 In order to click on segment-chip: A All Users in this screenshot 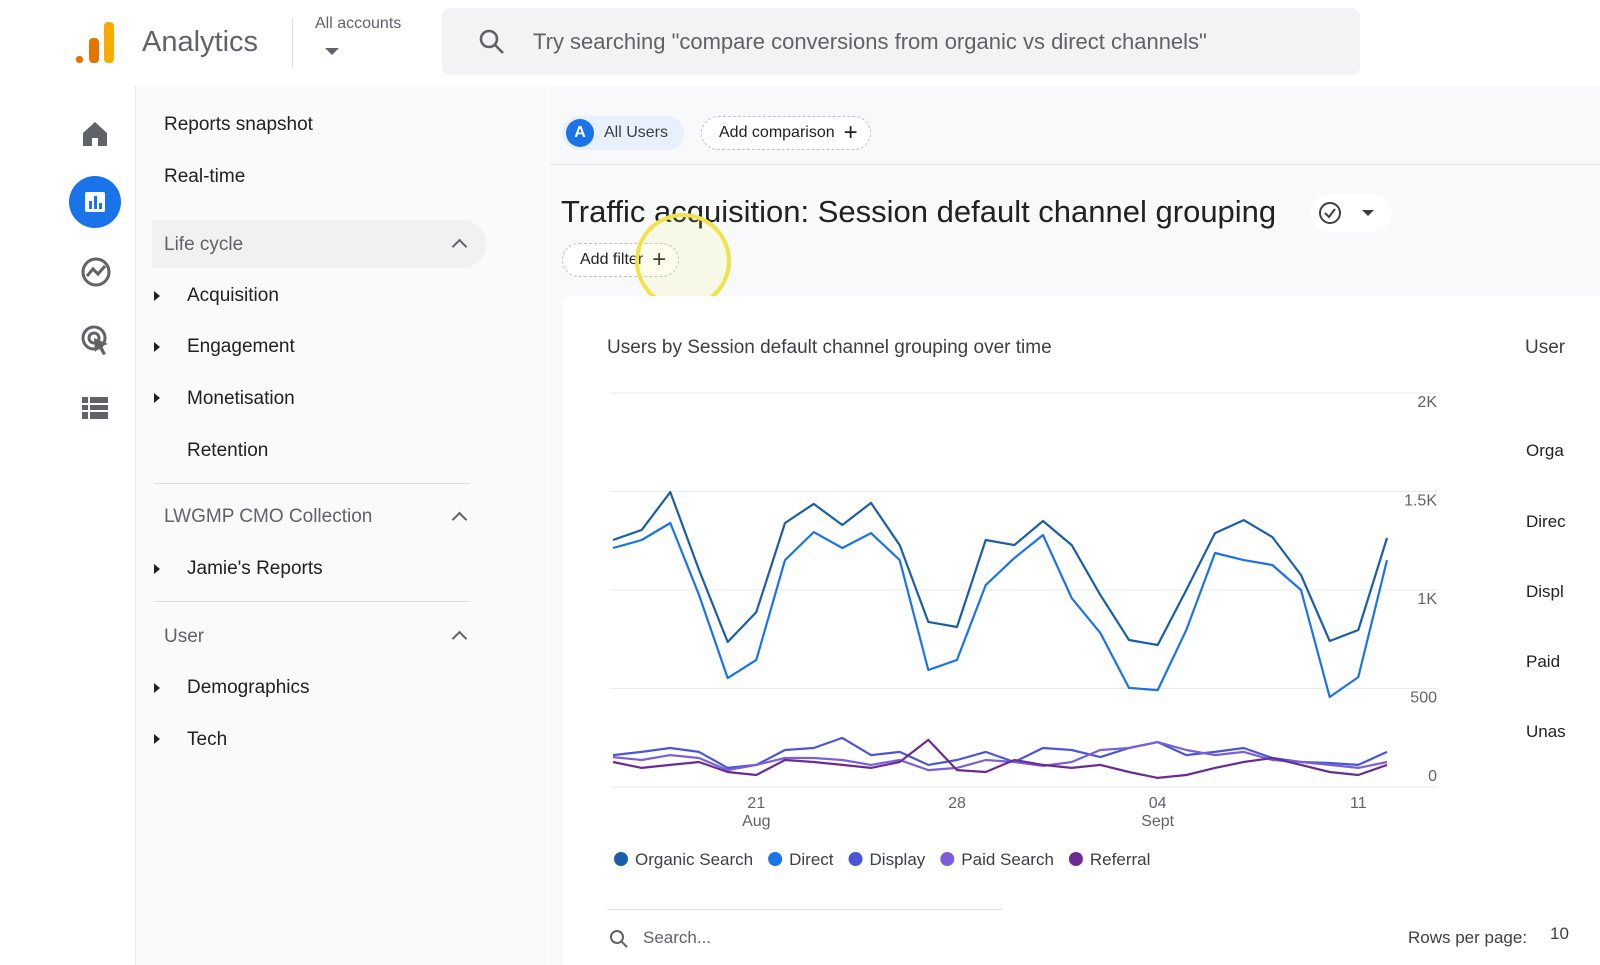, I will do `click(623, 133)`.